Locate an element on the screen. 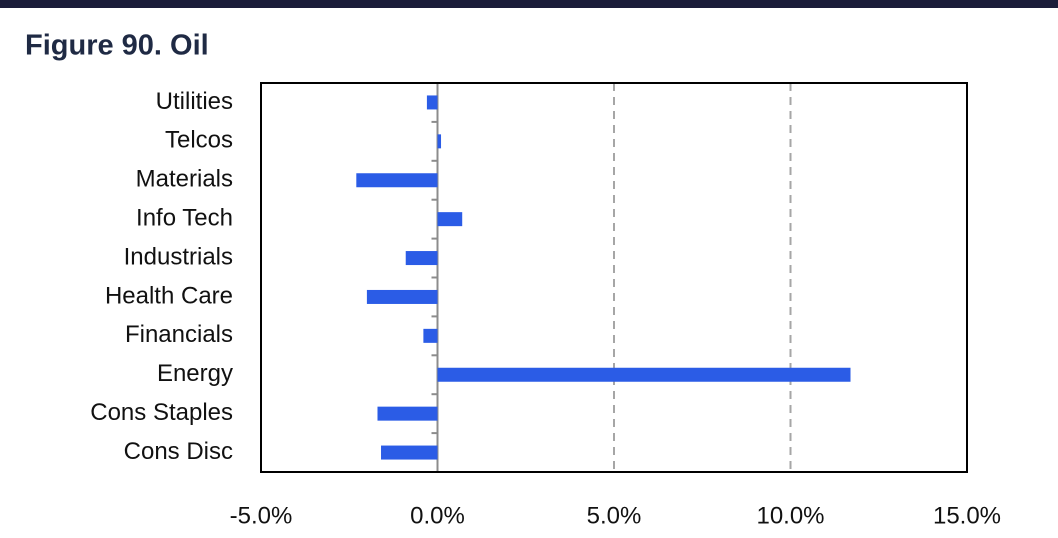 The width and height of the screenshot is (1058, 538). x-tick-label: 10.0% is located at coordinates (790, 515).